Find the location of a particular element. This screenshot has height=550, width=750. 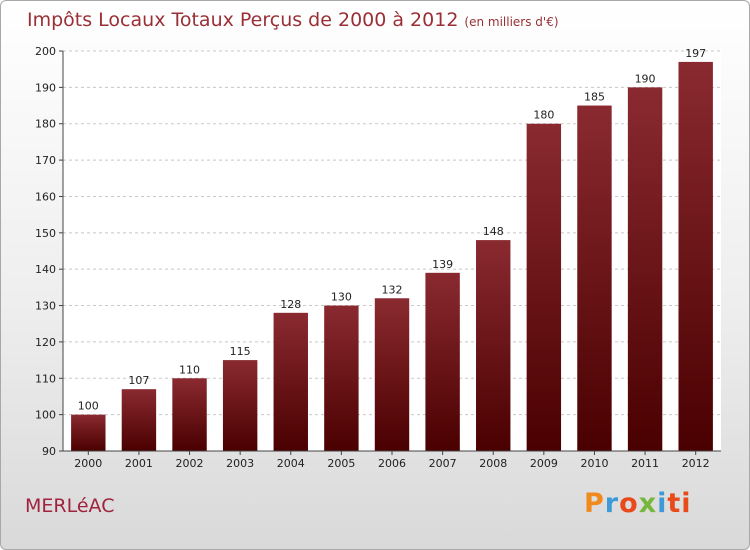

y-tick-label: 160 is located at coordinates (45, 196).